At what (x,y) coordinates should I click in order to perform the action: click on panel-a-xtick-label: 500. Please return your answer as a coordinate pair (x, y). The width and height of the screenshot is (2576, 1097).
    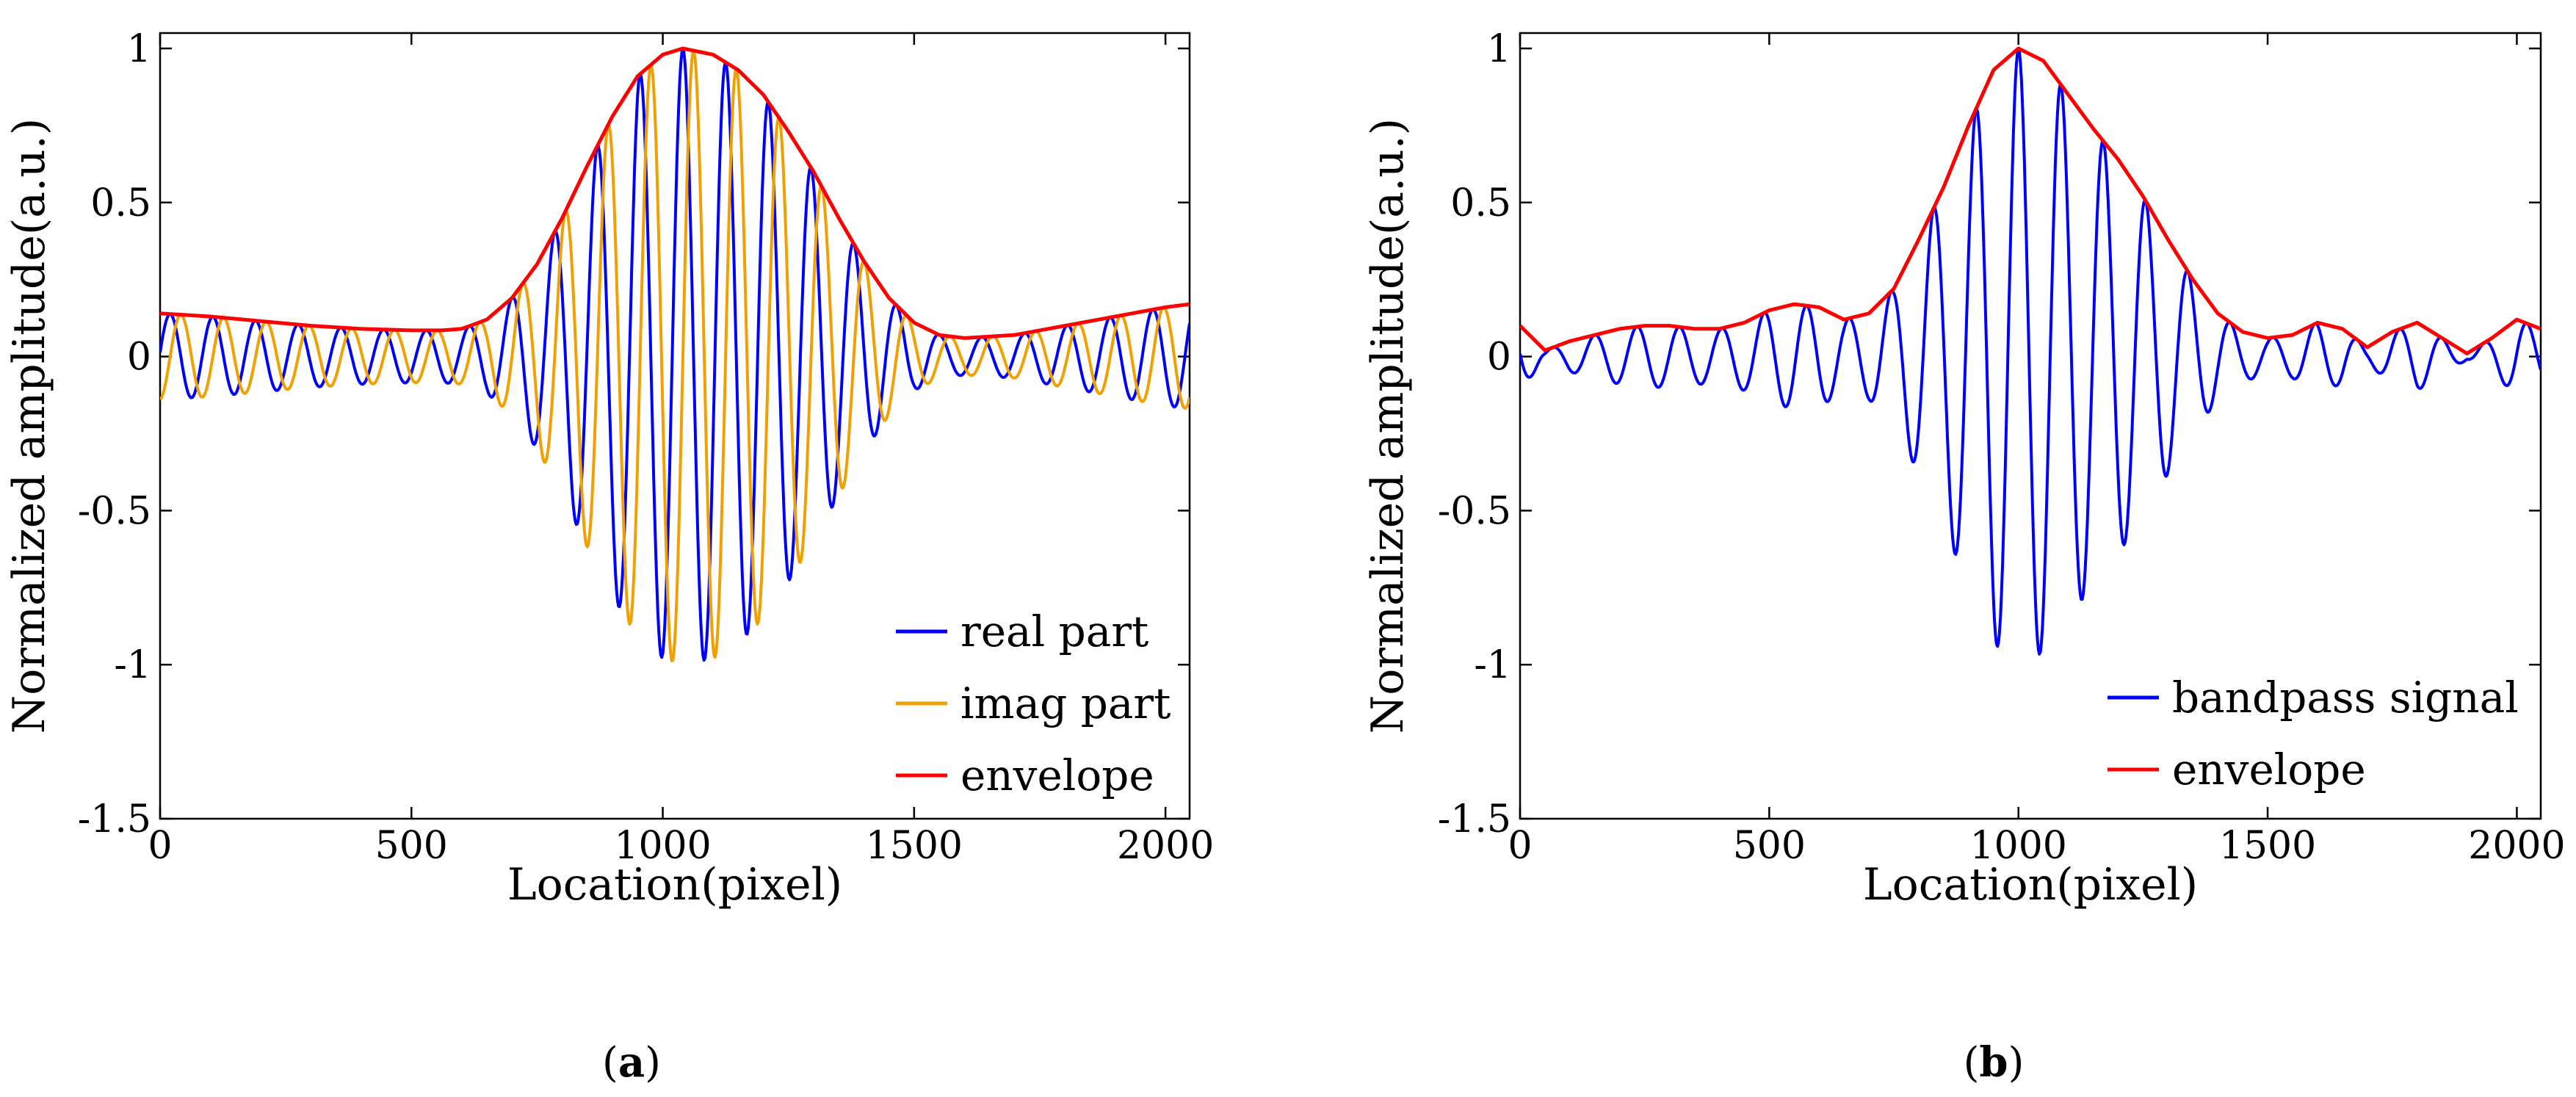
    Looking at the image, I should click on (411, 846).